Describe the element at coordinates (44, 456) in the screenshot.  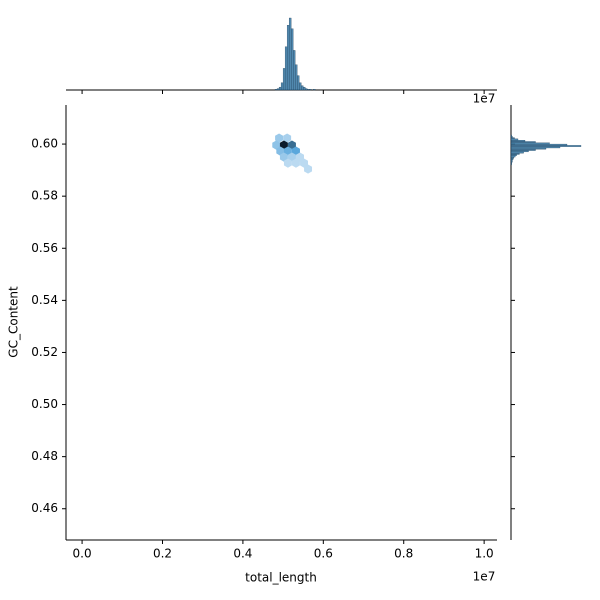
I see `y-tick-label: 0.48` at that location.